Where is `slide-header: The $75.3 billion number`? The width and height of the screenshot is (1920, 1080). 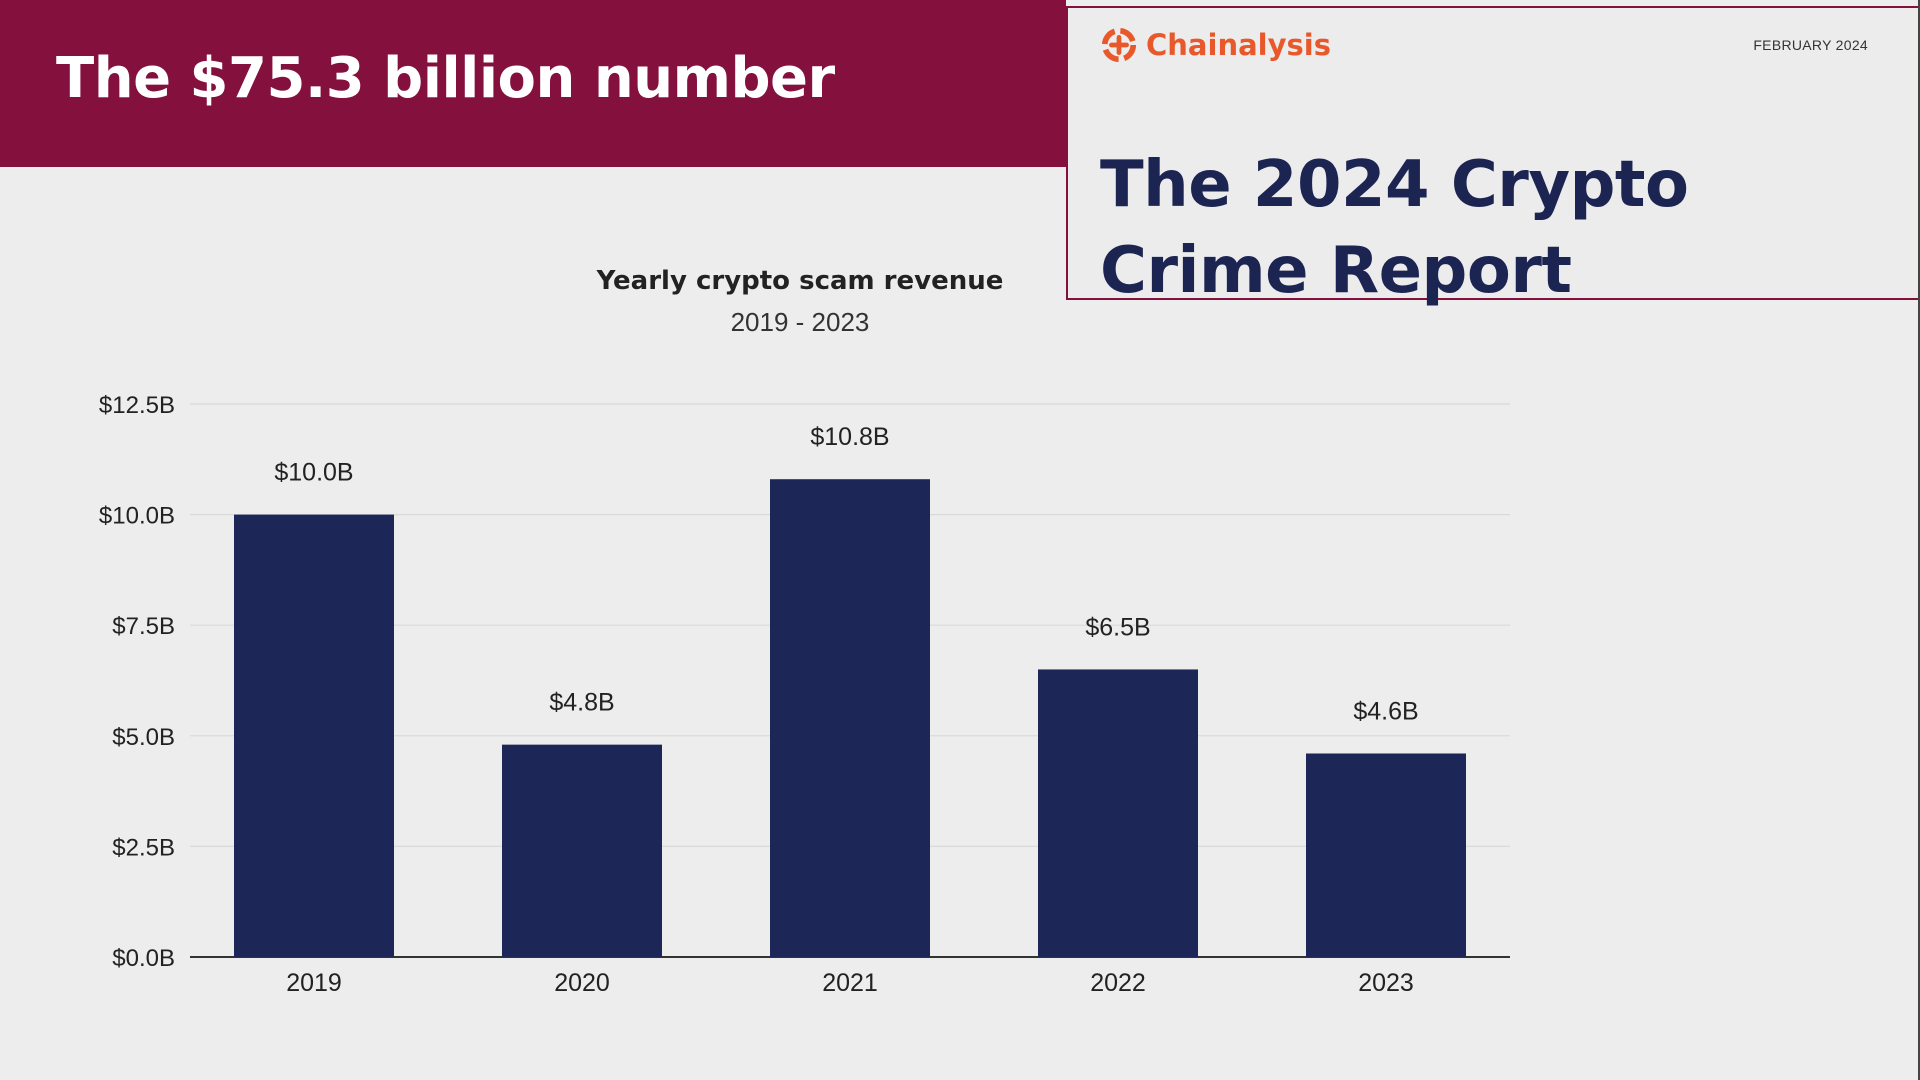
slide-header: The $75.3 billion number is located at coordinates (533, 83).